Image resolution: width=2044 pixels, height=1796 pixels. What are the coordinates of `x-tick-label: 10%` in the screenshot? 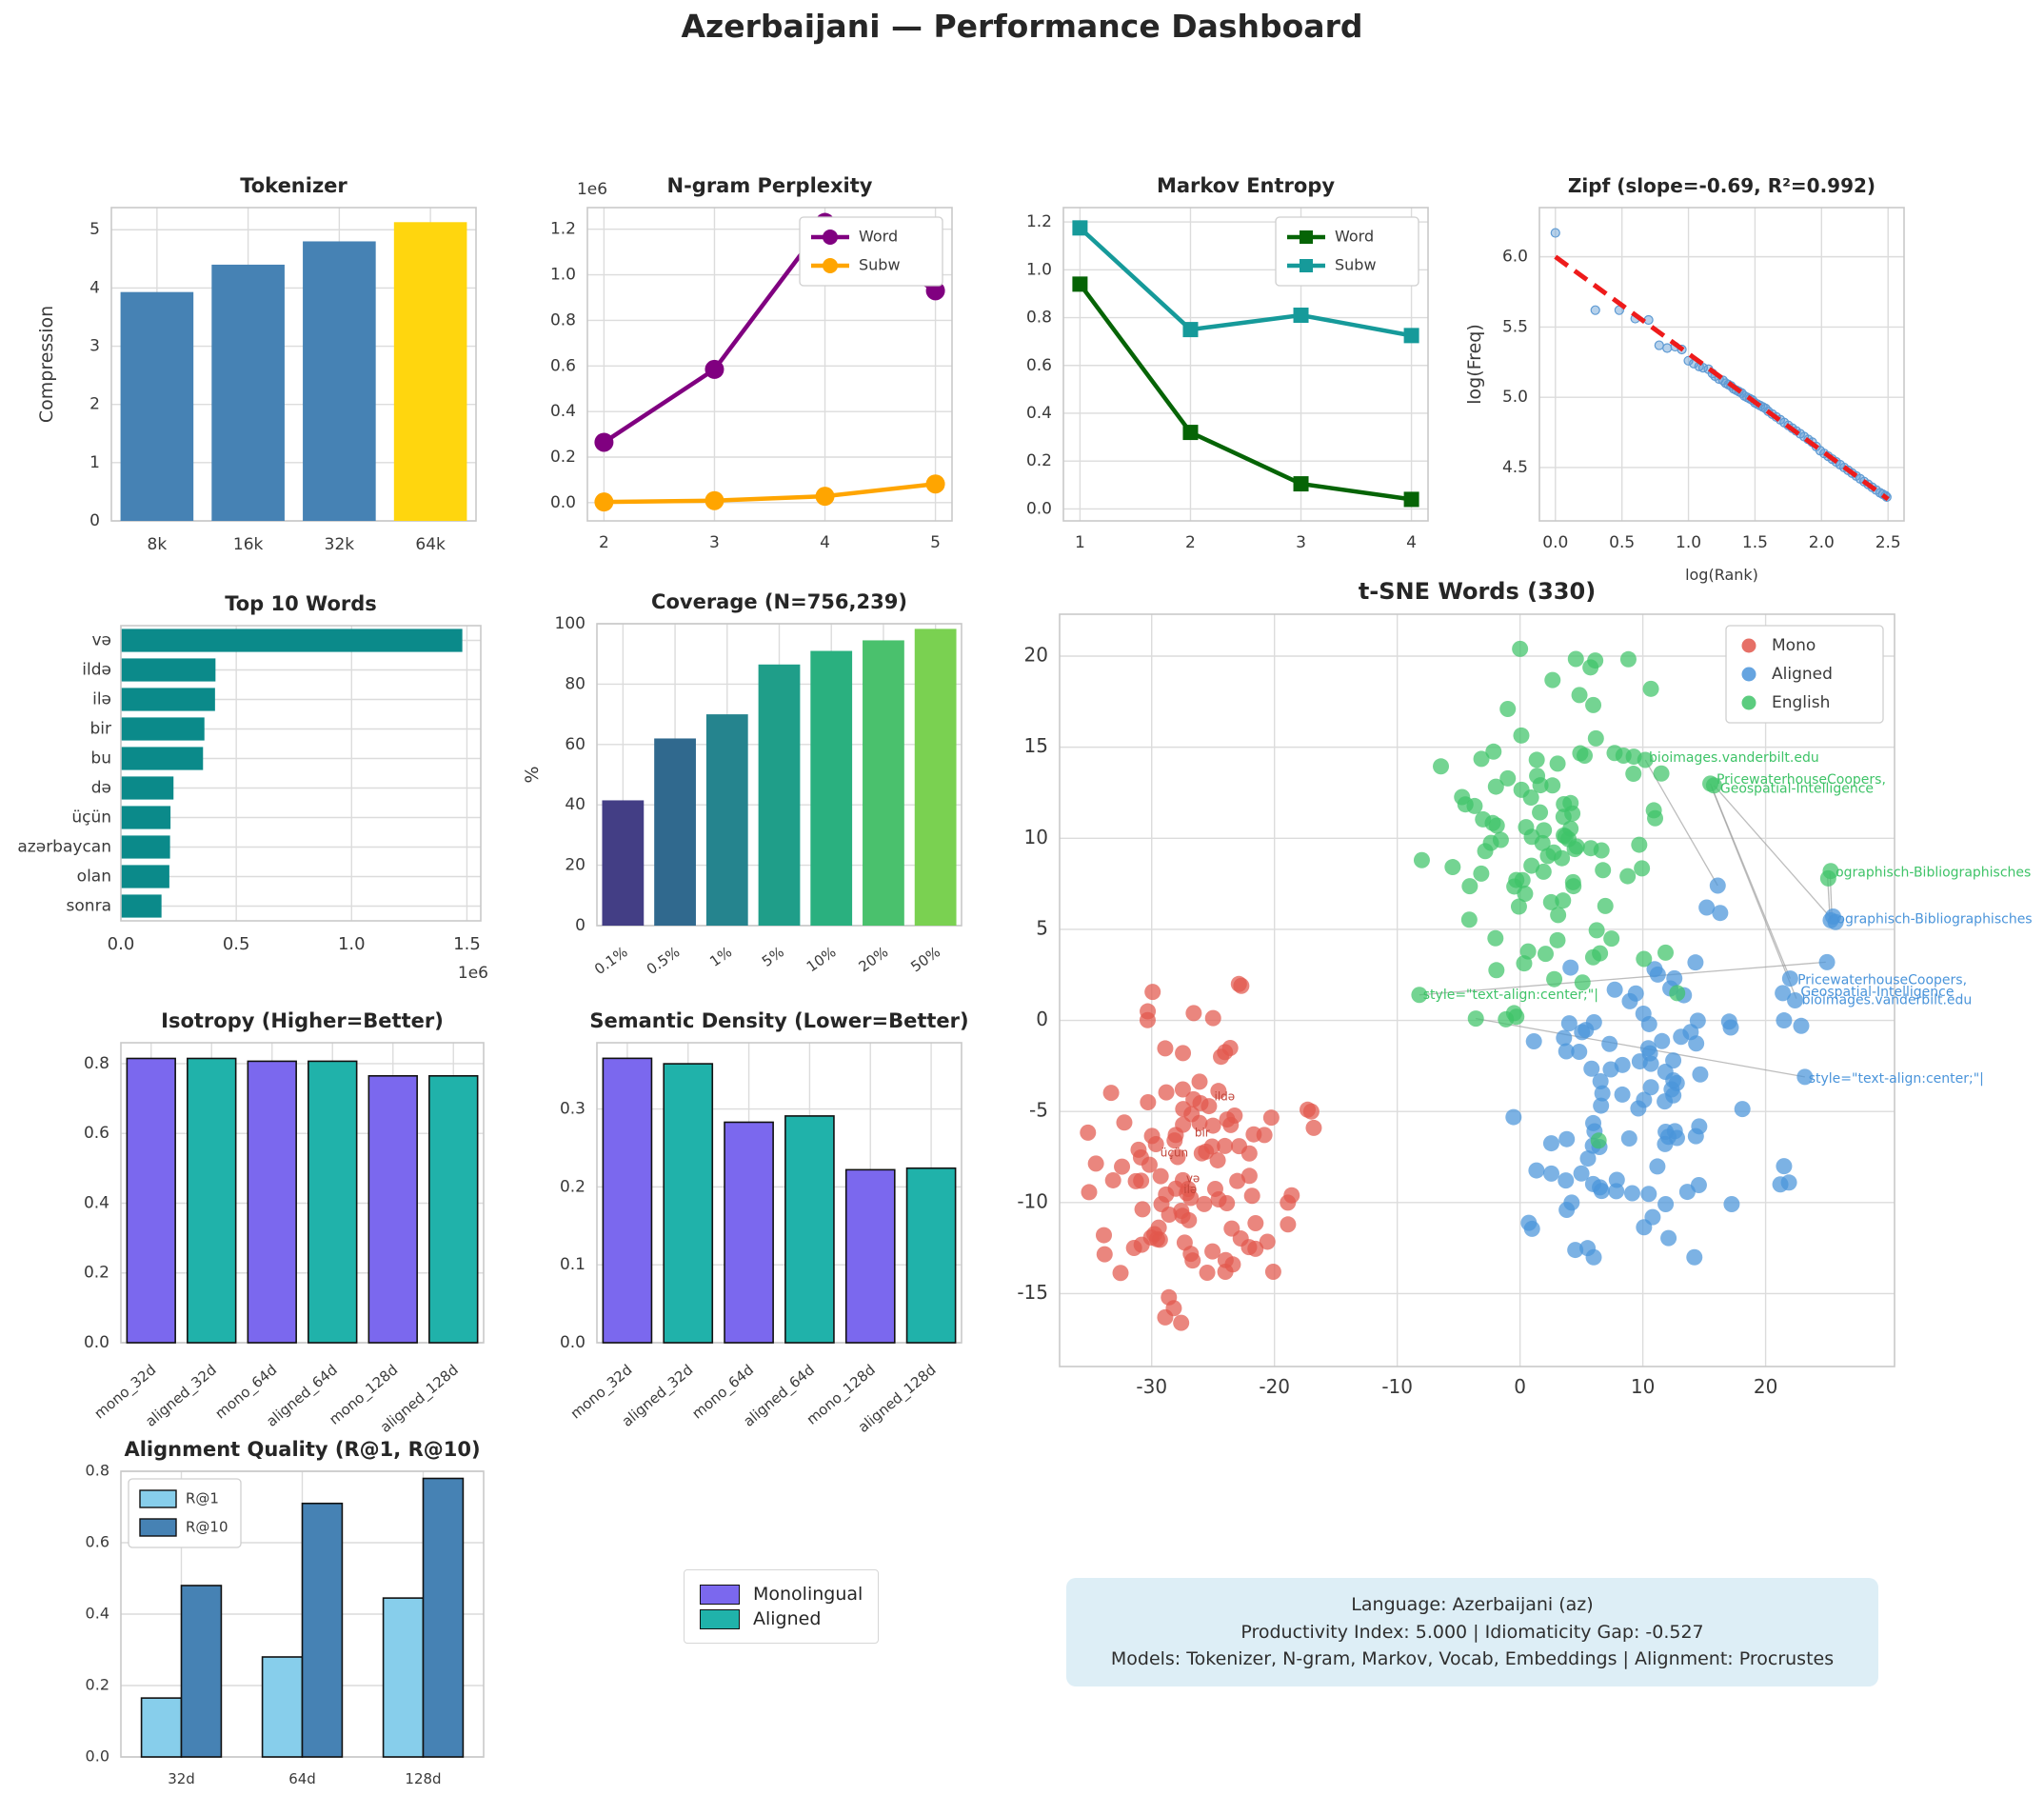 It's located at (822, 960).